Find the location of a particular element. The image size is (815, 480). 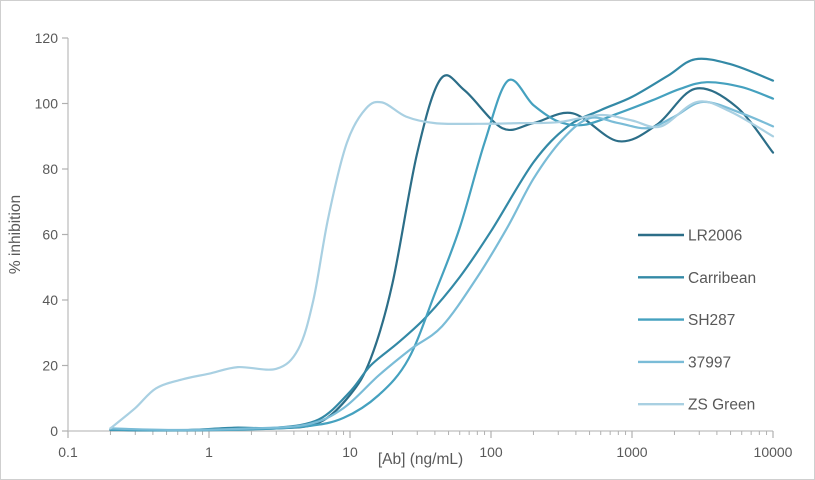

legend-label: Carribean is located at coordinates (722, 278).